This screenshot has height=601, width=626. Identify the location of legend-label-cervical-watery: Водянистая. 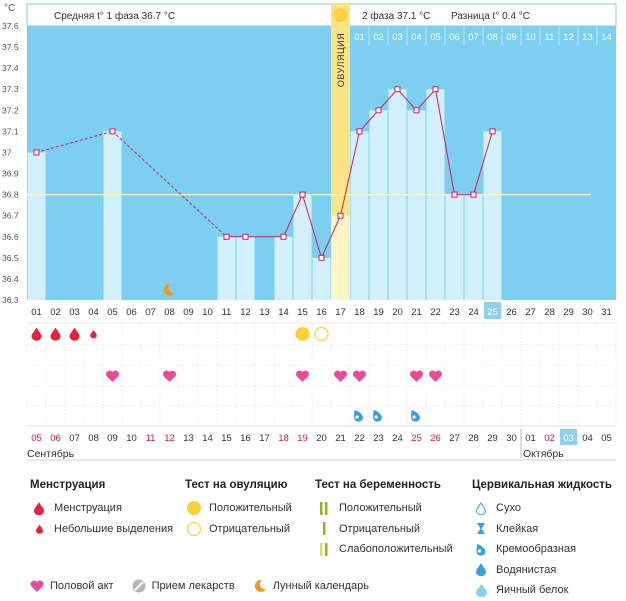
(526, 569).